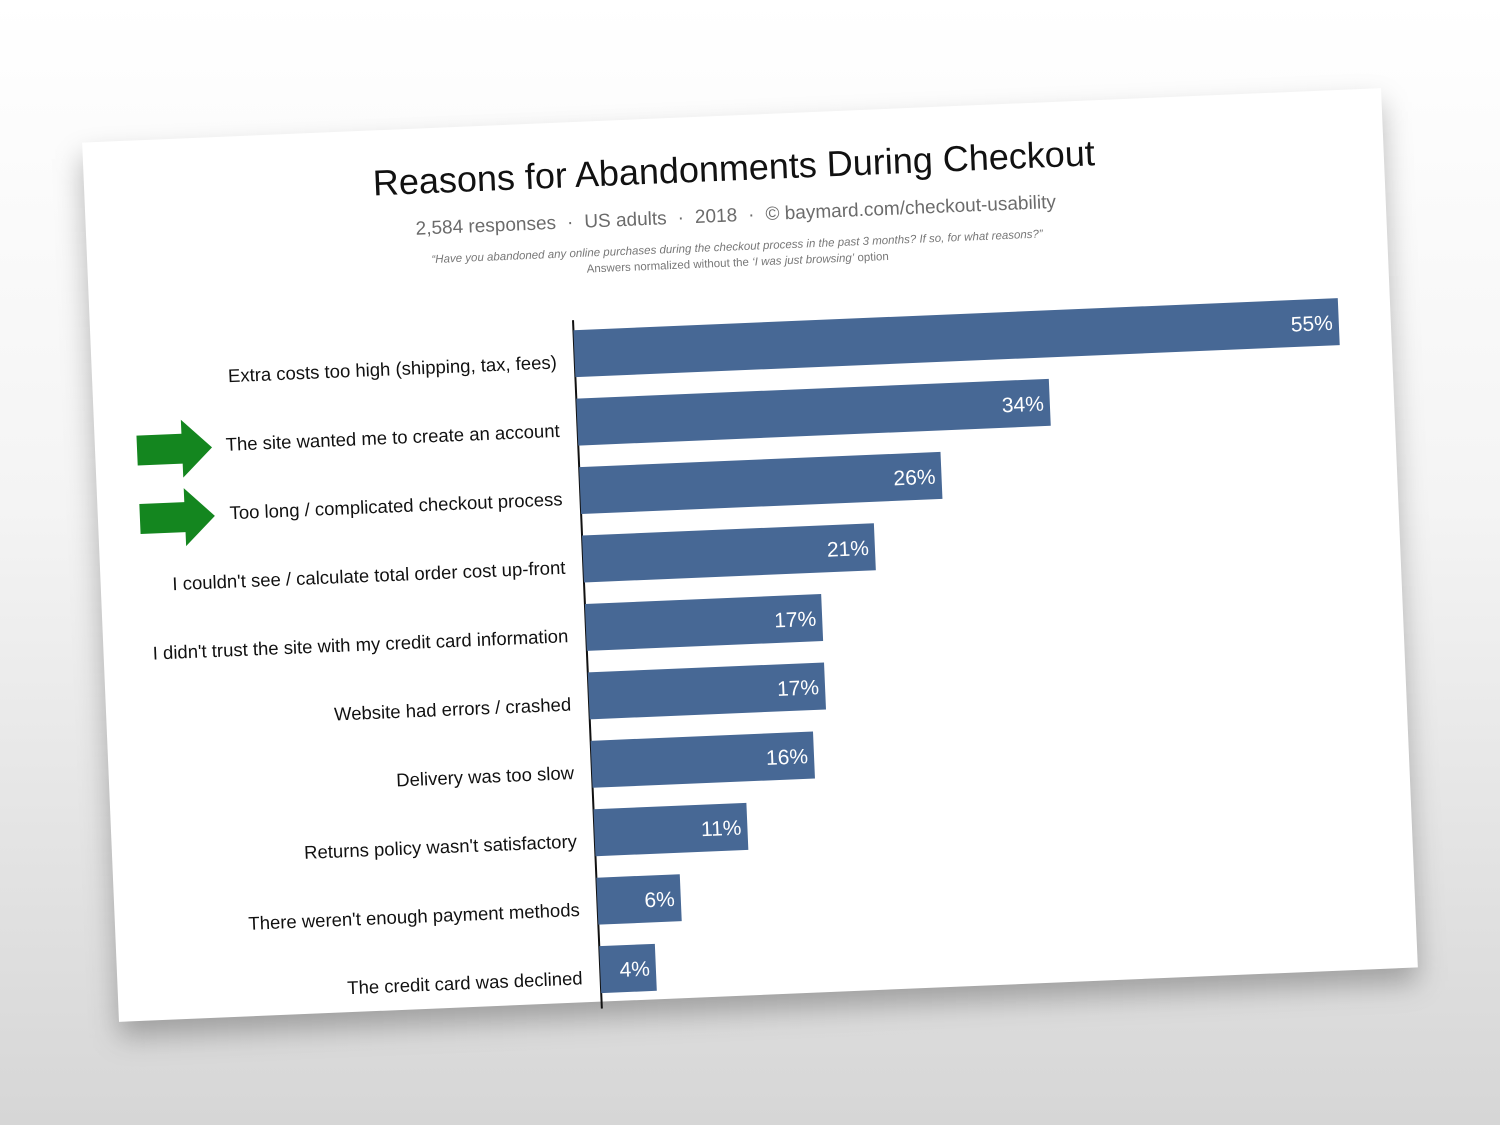 The image size is (1500, 1125). Describe the element at coordinates (396, 505) in the screenshot. I see `category-label: Too long / complicated checkout process` at that location.